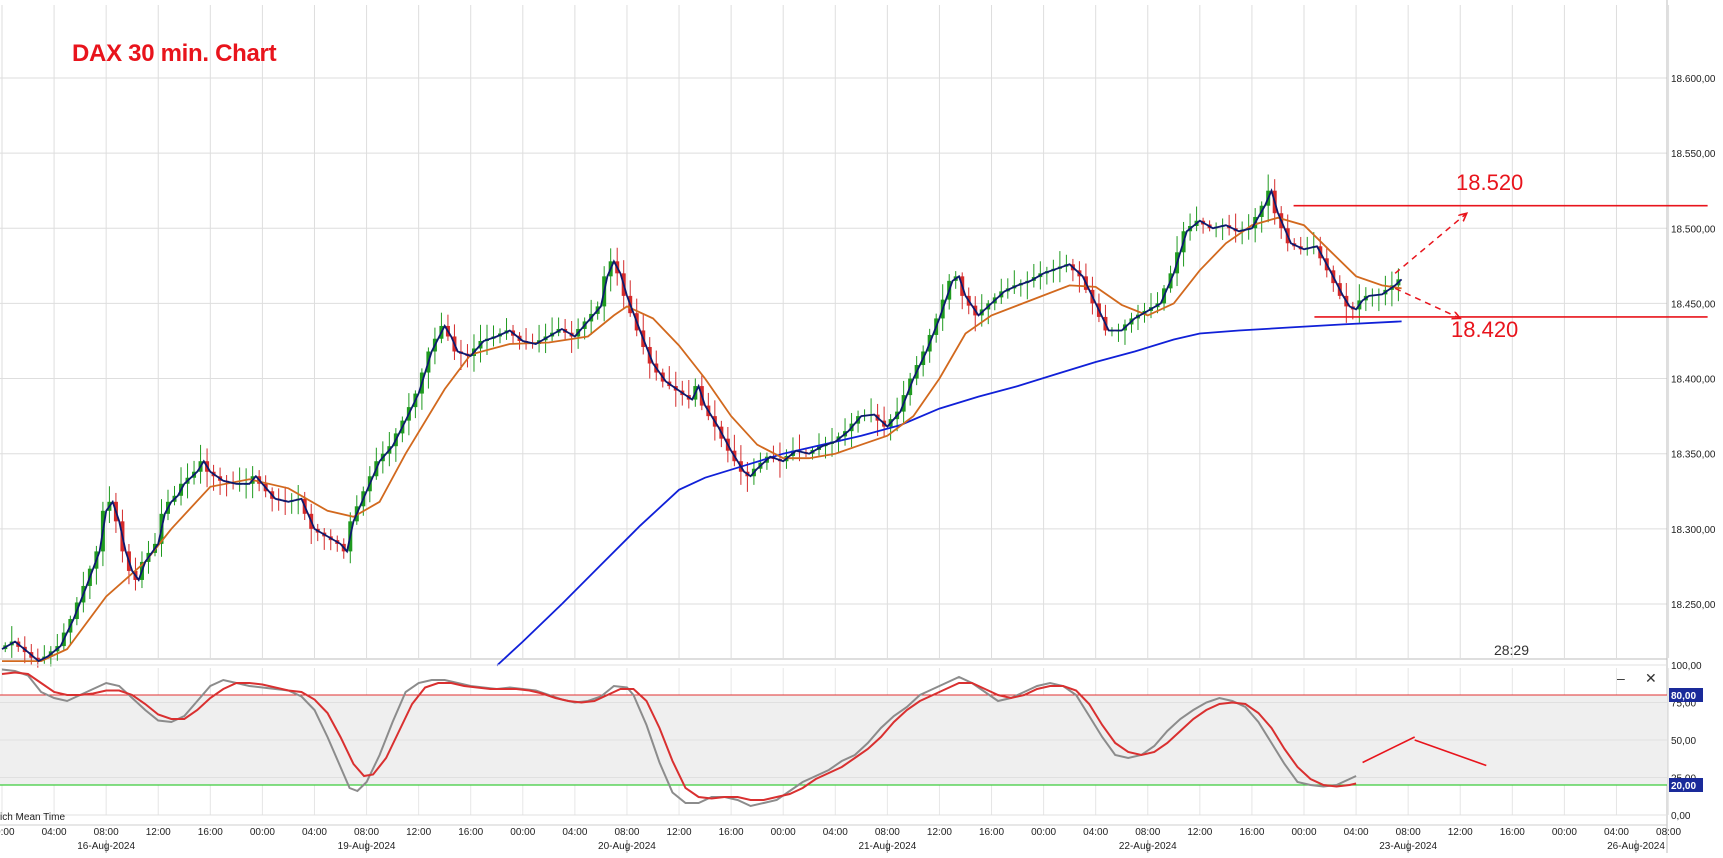 The height and width of the screenshot is (858, 1723). What do you see at coordinates (1450, 753) in the screenshot?
I see `osc-projection-down` at bounding box center [1450, 753].